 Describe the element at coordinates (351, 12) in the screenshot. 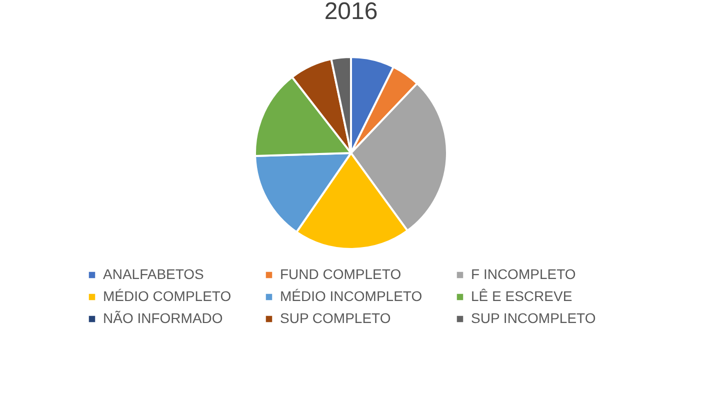

I see `chart-title: 2016` at that location.